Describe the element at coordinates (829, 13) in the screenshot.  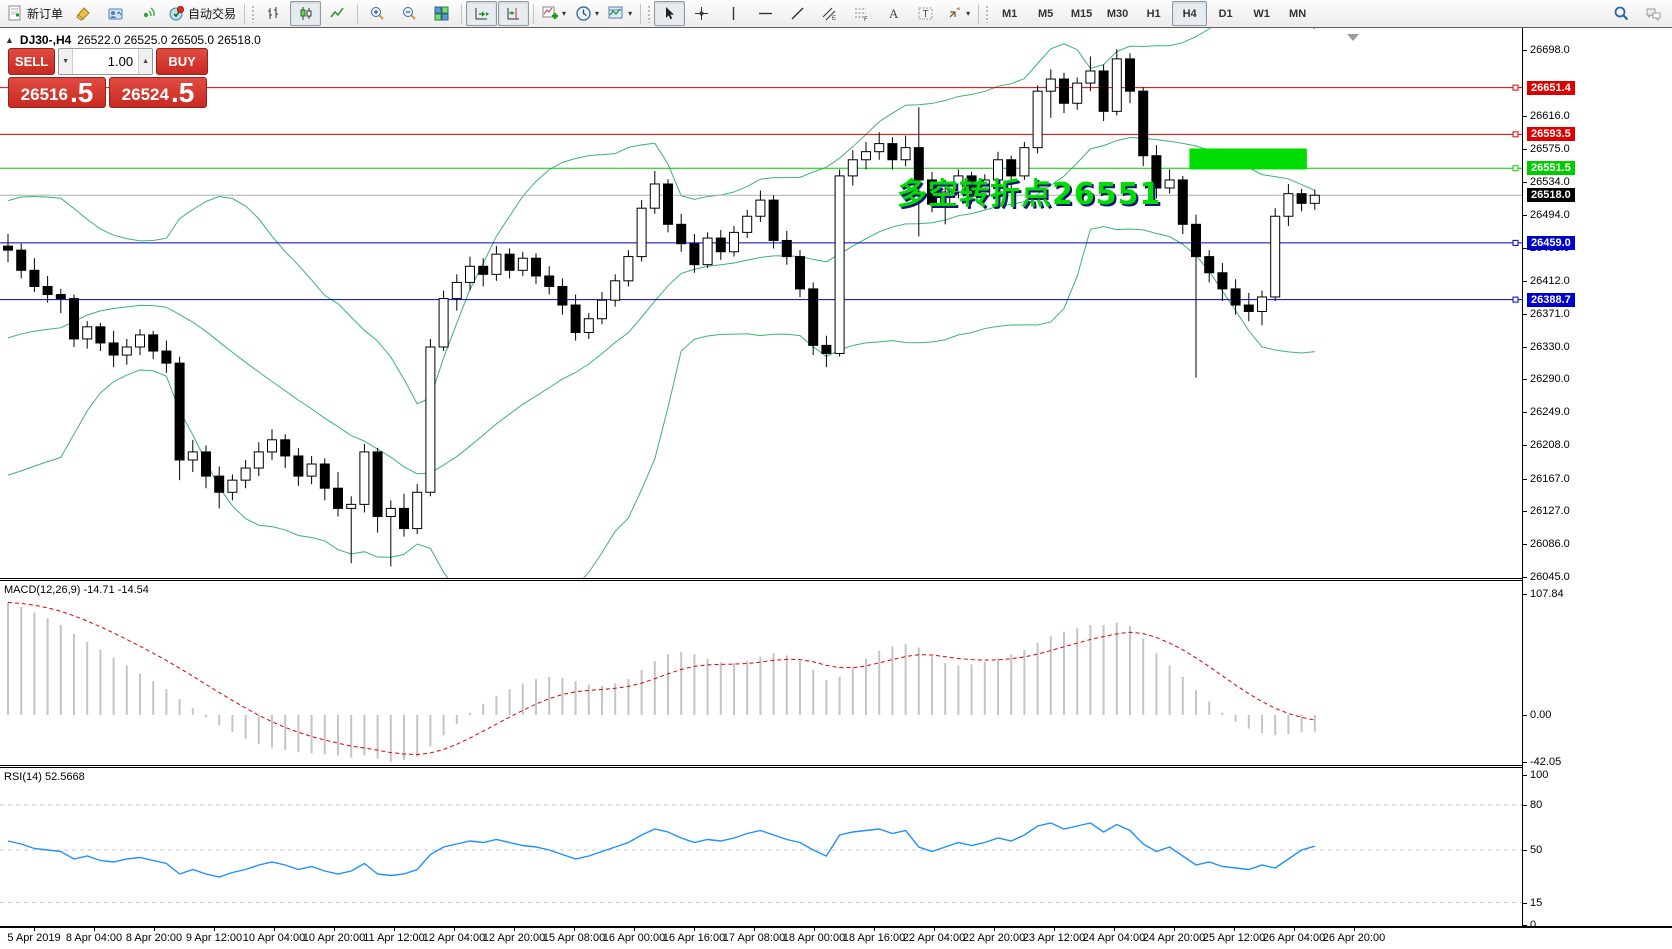
I see `equidistant-channel-tool-button: E` at that location.